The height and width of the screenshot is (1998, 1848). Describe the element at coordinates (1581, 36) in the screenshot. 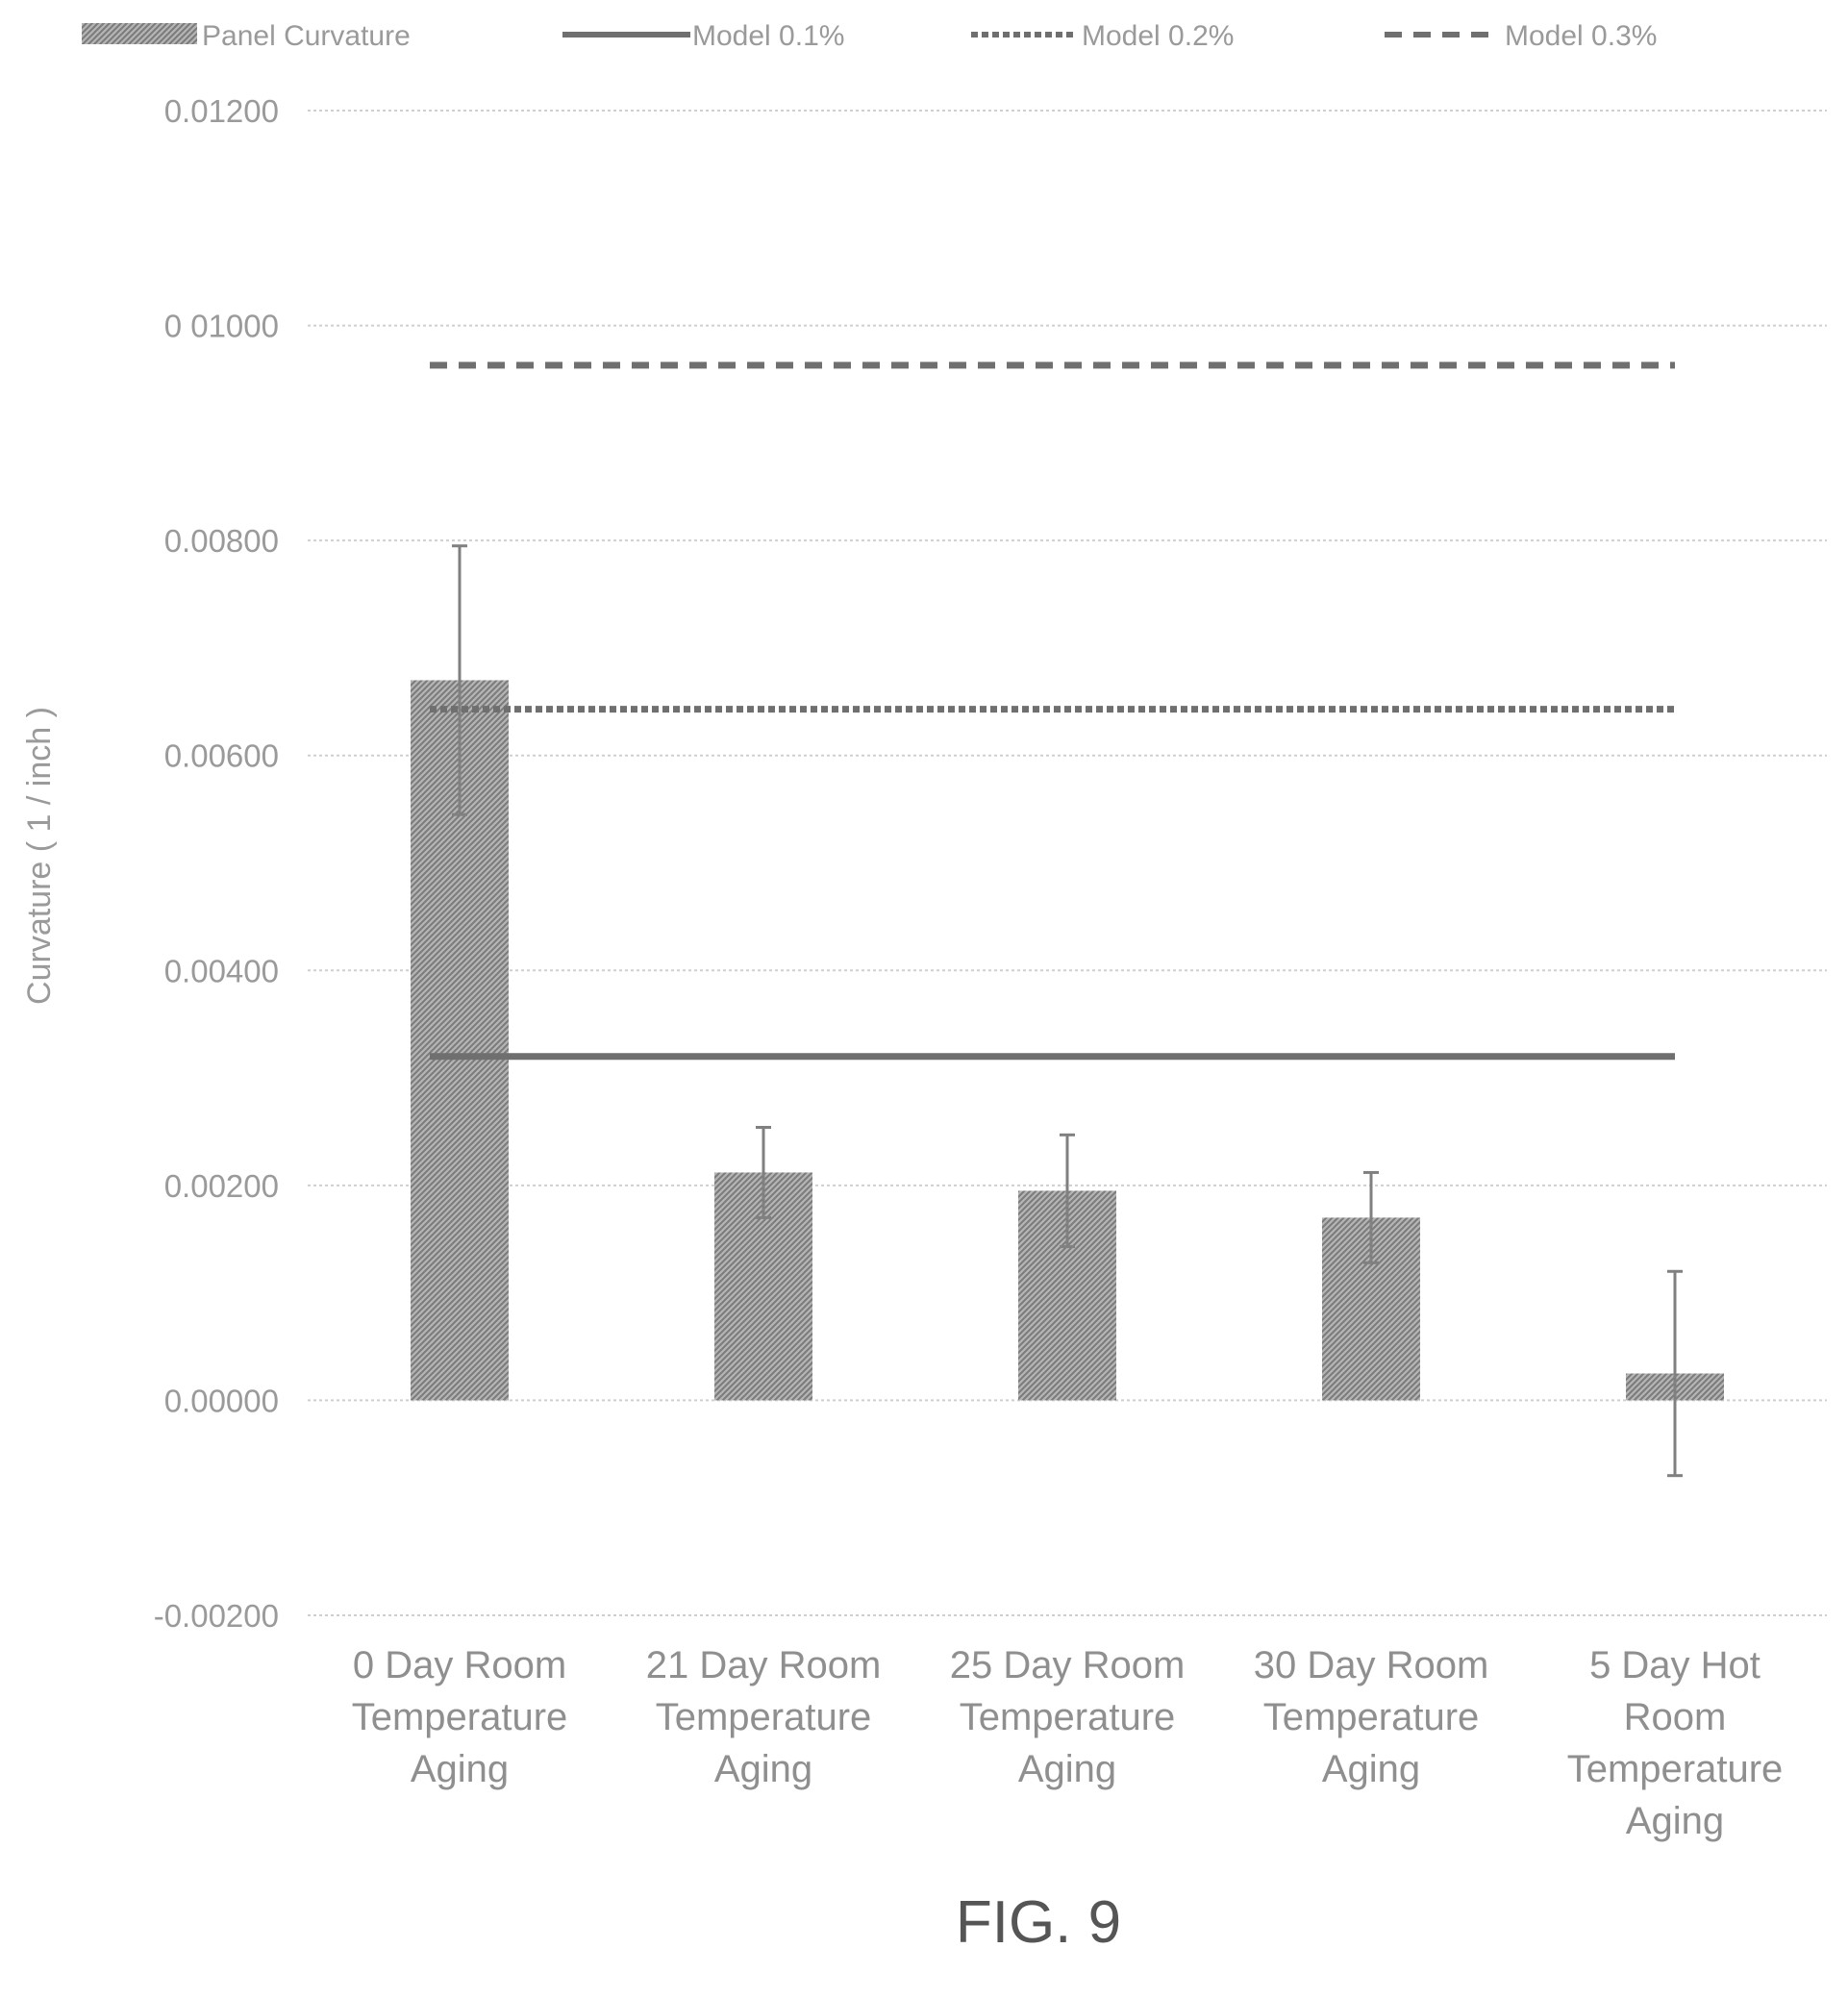

I see `legend-label-model-0-3: Model 0.3%` at that location.